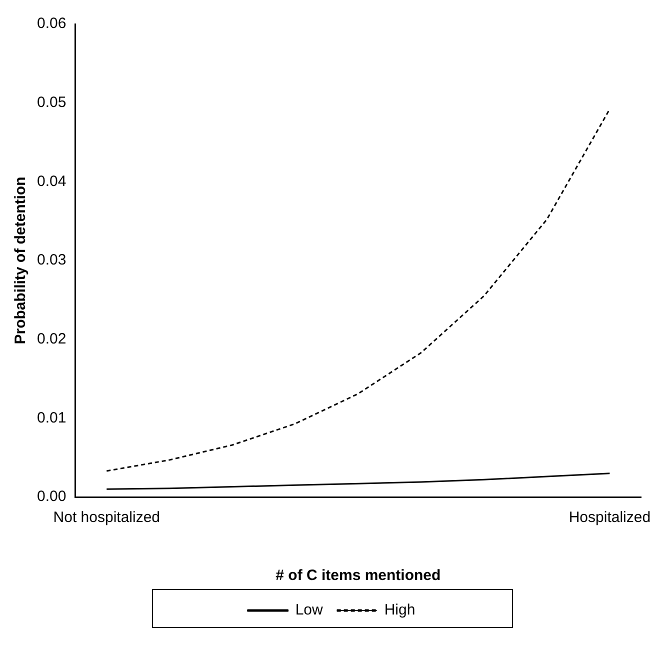  Describe the element at coordinates (51, 497) in the screenshot. I see `y-tick-label: 0.00` at that location.